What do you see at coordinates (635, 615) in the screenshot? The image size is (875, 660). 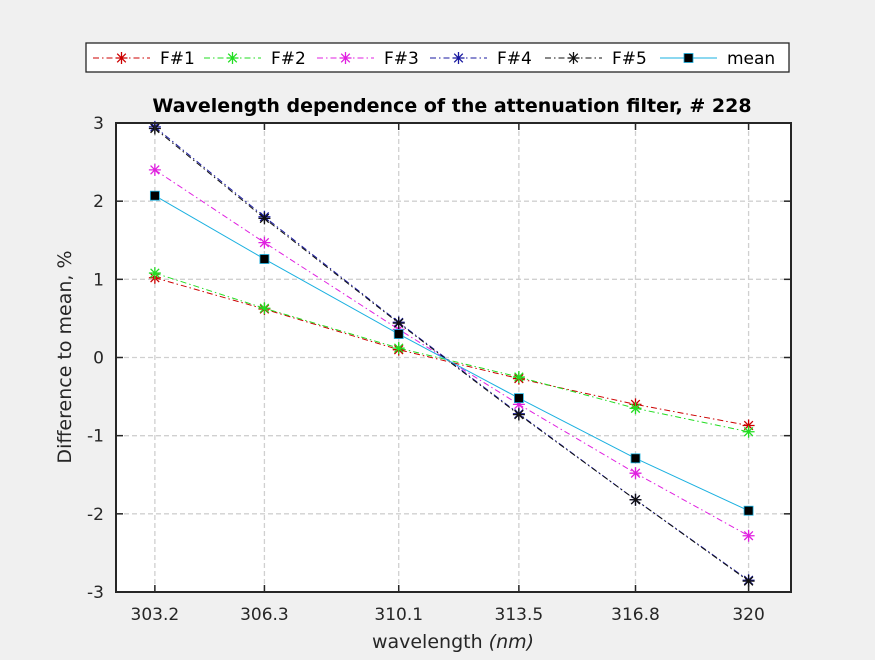 I see `x-tick-label: 316.8` at bounding box center [635, 615].